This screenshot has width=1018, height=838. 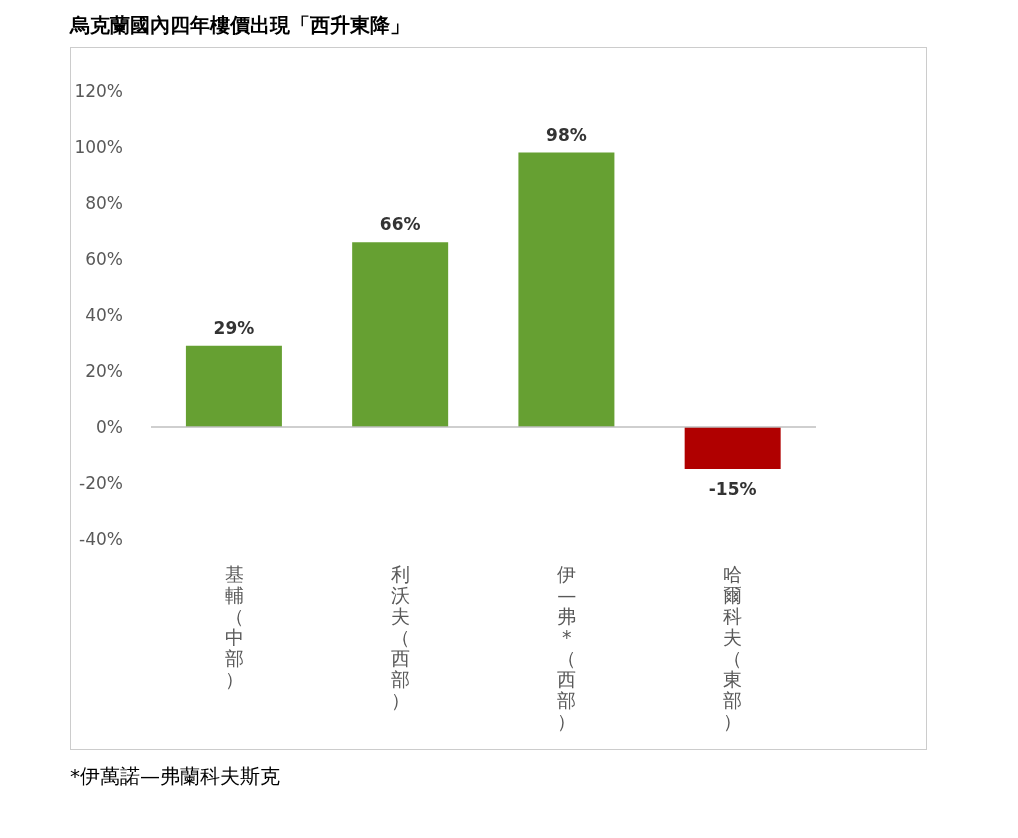 I want to click on x-tick-label: 利沃夫（西部）, so click(x=400, y=637).